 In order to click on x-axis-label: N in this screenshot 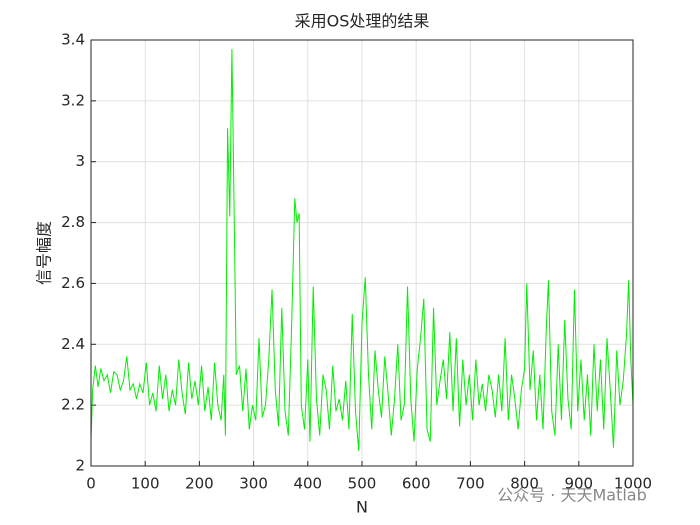, I will do `click(362, 507)`.